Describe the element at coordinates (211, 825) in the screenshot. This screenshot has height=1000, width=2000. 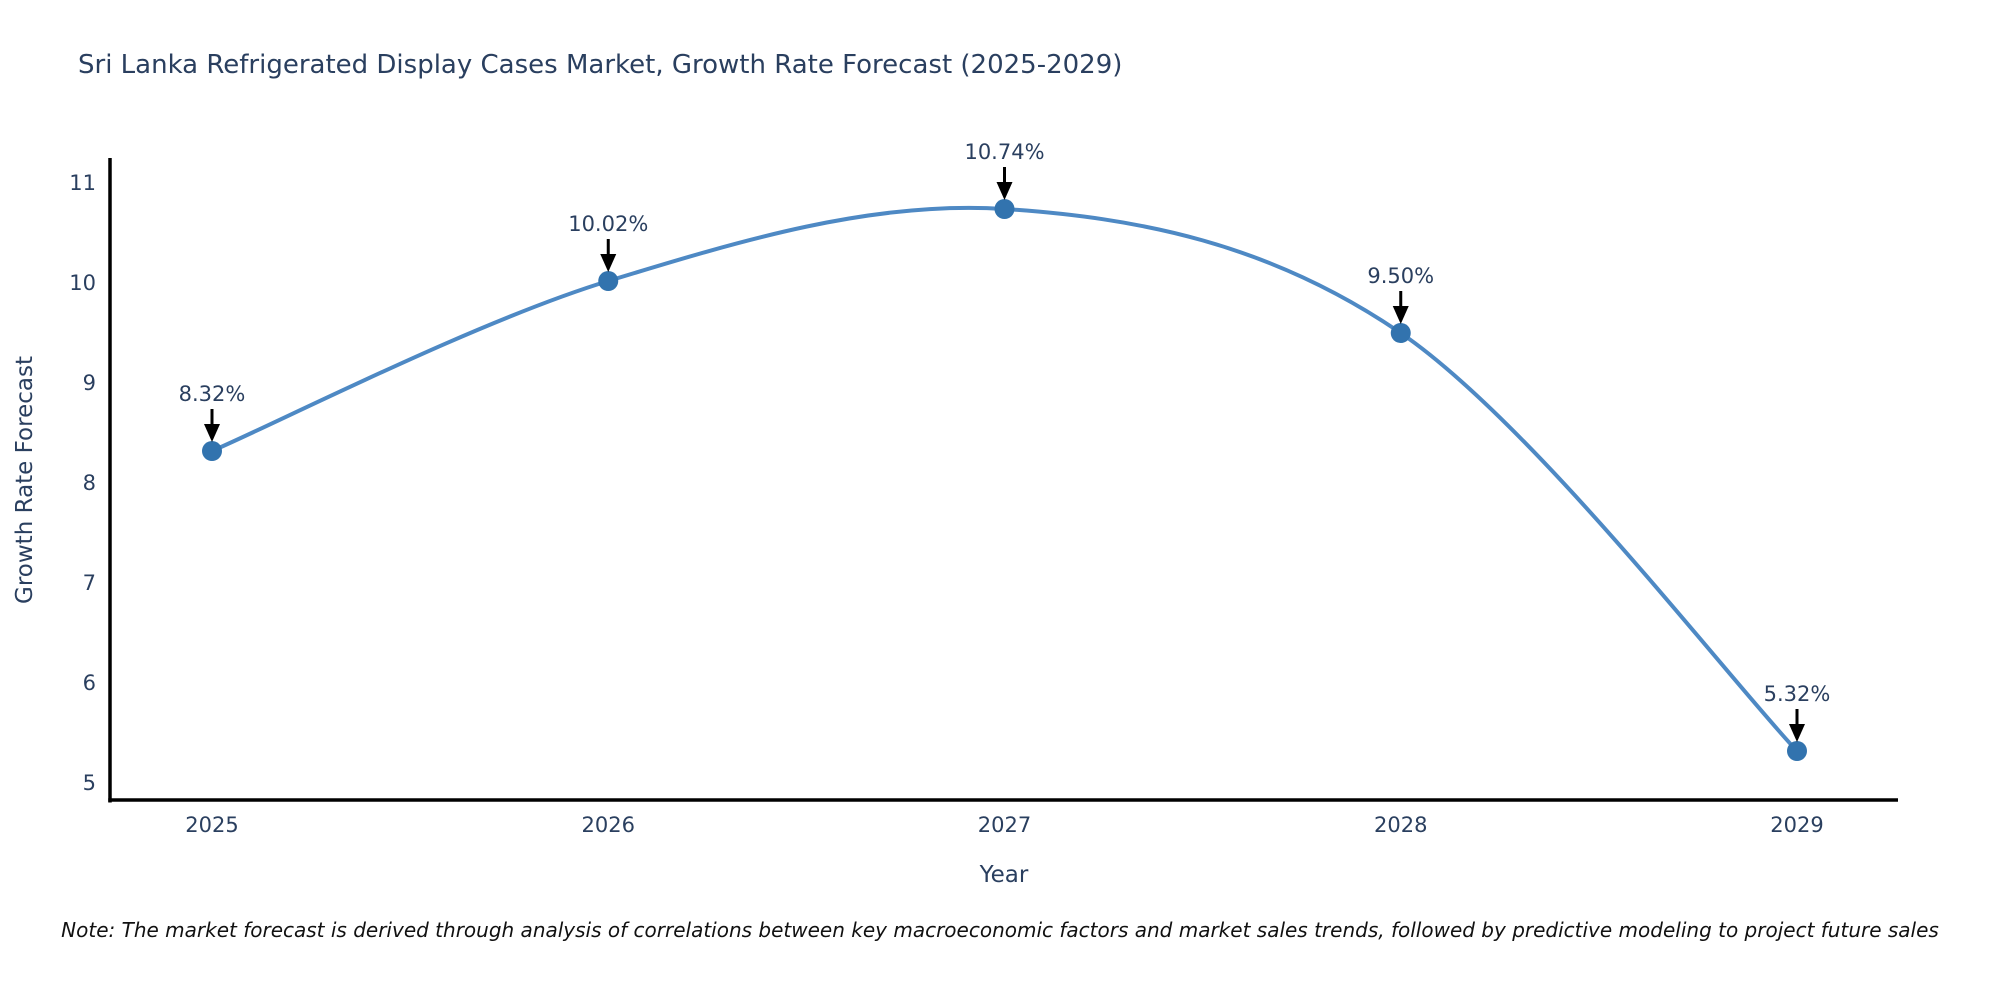
I see `x-tick-label: 2025` at that location.